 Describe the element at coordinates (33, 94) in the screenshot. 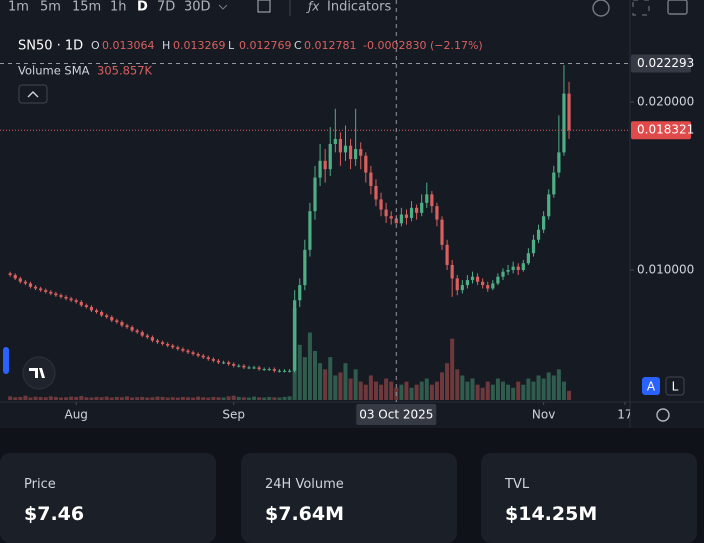

I see `collapse-button` at that location.